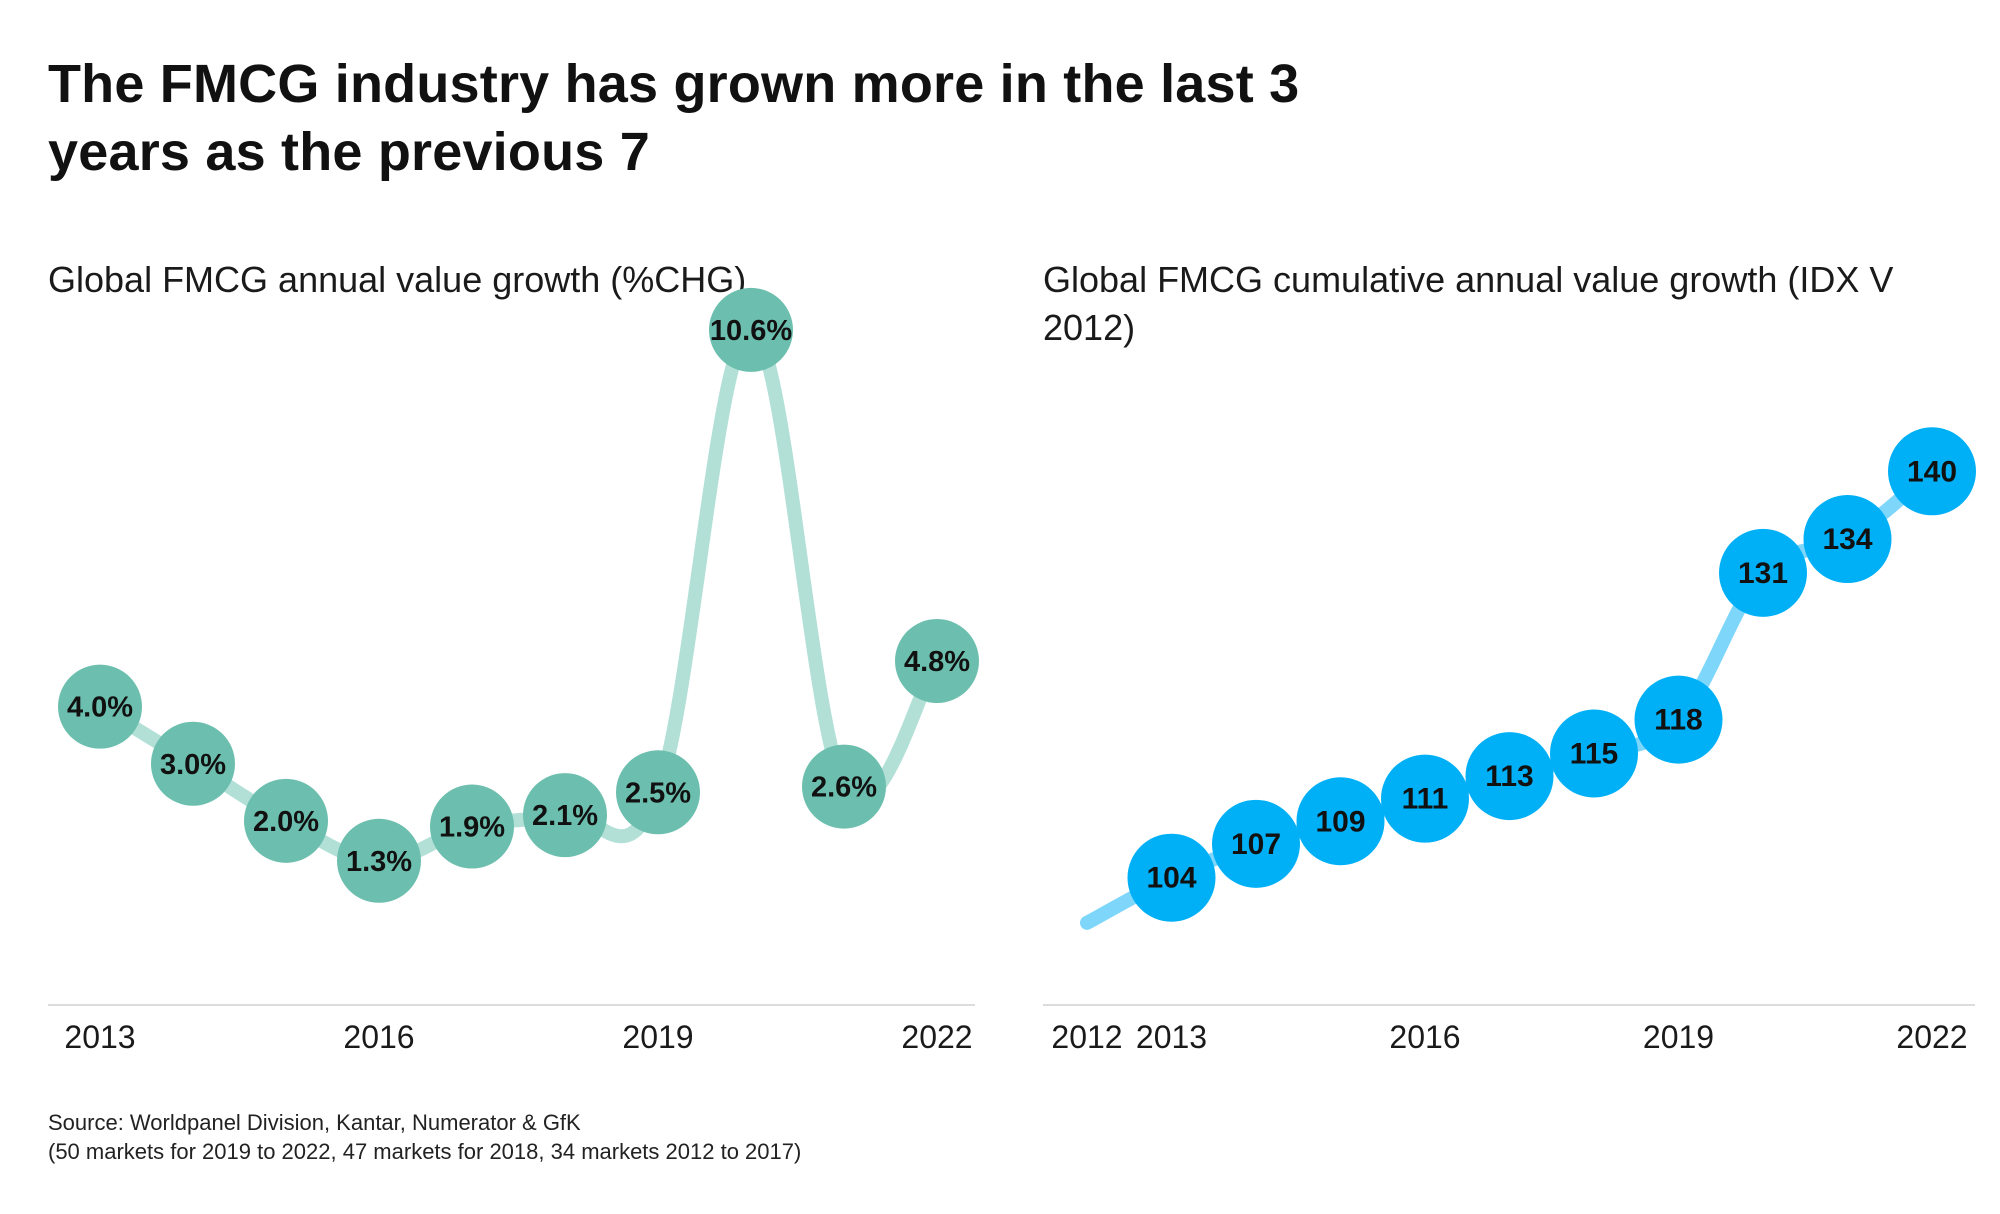 The width and height of the screenshot is (2000, 1214). I want to click on data-label: 1.9%, so click(472, 828).